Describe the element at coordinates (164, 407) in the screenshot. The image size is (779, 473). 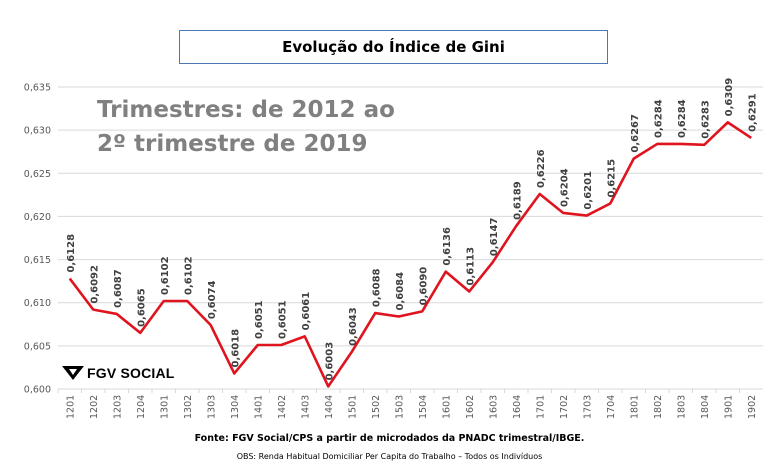
I see `x-tick-label: 1301` at that location.